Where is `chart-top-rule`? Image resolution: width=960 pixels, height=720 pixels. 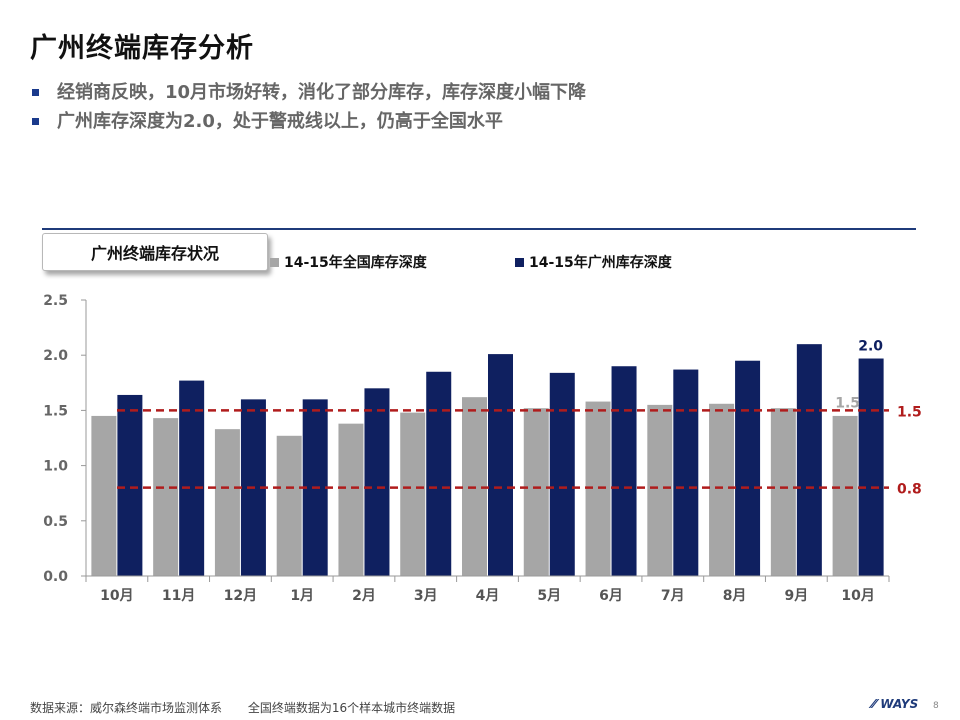 chart-top-rule is located at coordinates (479, 229).